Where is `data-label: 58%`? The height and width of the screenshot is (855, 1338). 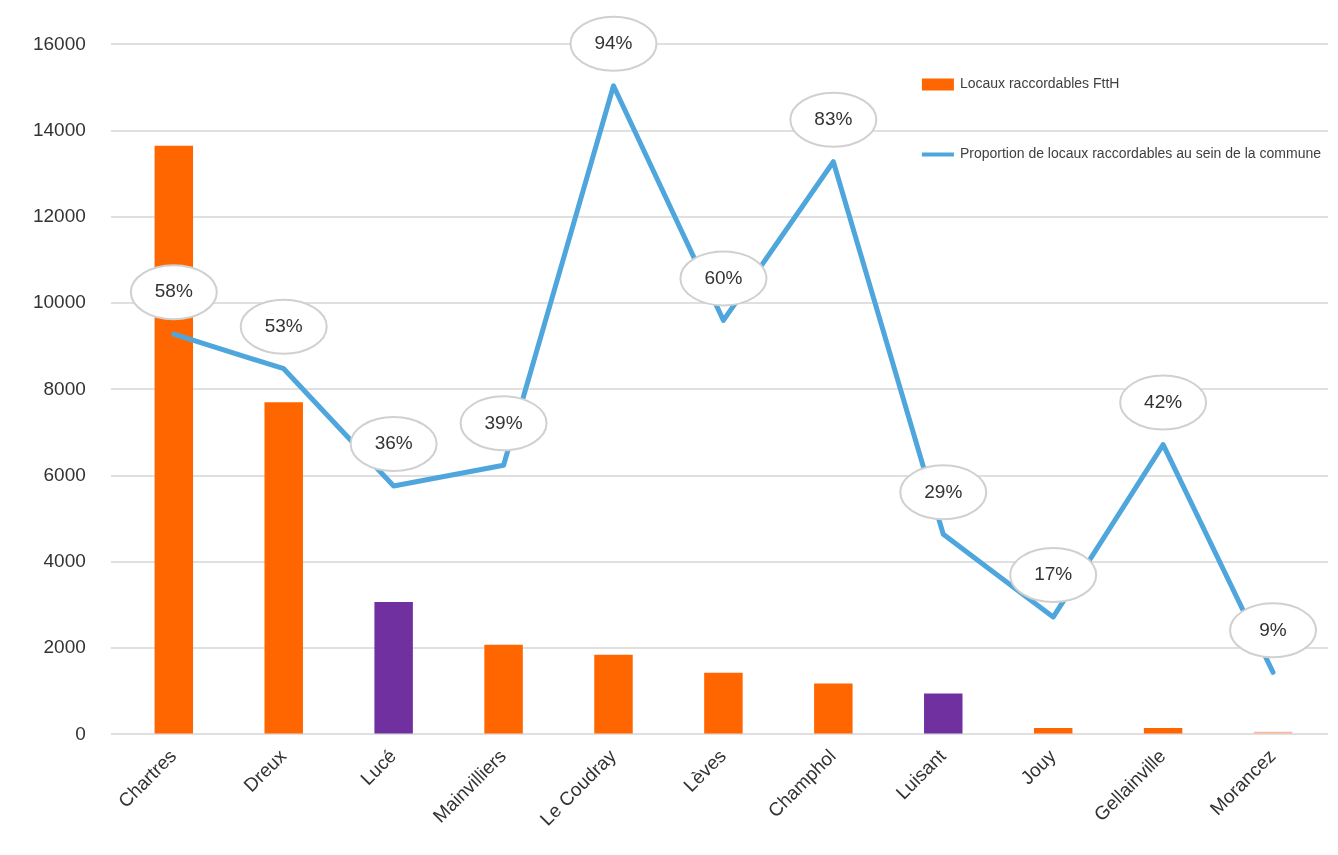 data-label: 58% is located at coordinates (173, 291).